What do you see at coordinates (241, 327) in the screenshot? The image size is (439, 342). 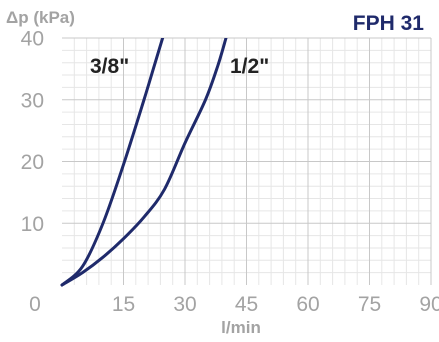 I see `x-axis-title: l/min` at bounding box center [241, 327].